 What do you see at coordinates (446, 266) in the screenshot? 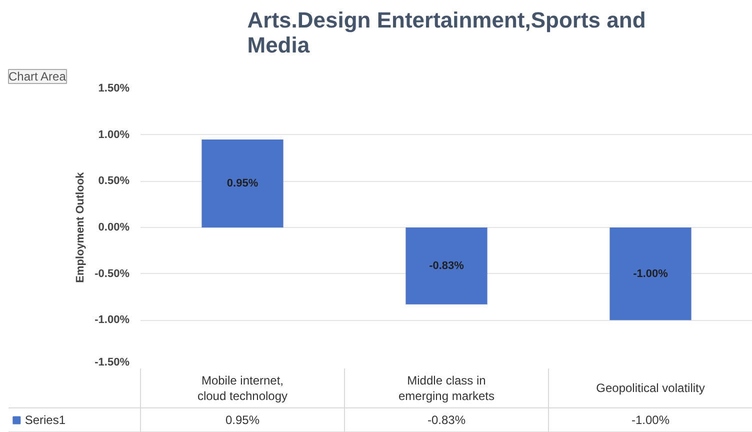
I see `text: -0.83%` at bounding box center [446, 266].